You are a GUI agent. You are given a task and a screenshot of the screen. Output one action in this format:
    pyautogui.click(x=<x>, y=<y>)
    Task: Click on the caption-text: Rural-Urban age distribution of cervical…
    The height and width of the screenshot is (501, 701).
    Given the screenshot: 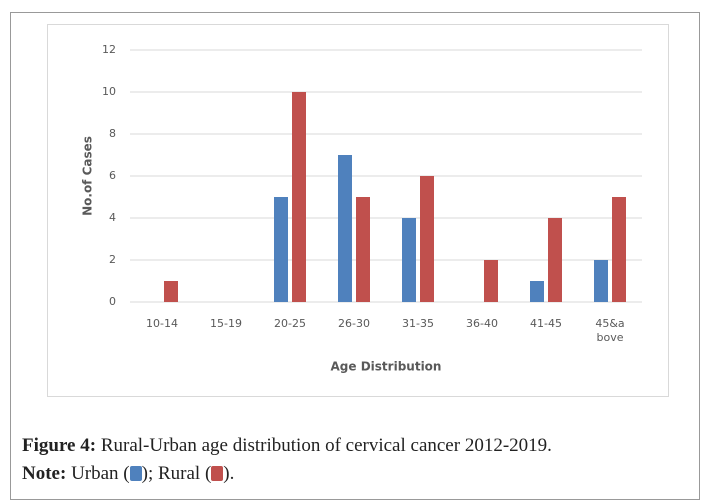 What is the action you would take?
    pyautogui.click(x=326, y=445)
    